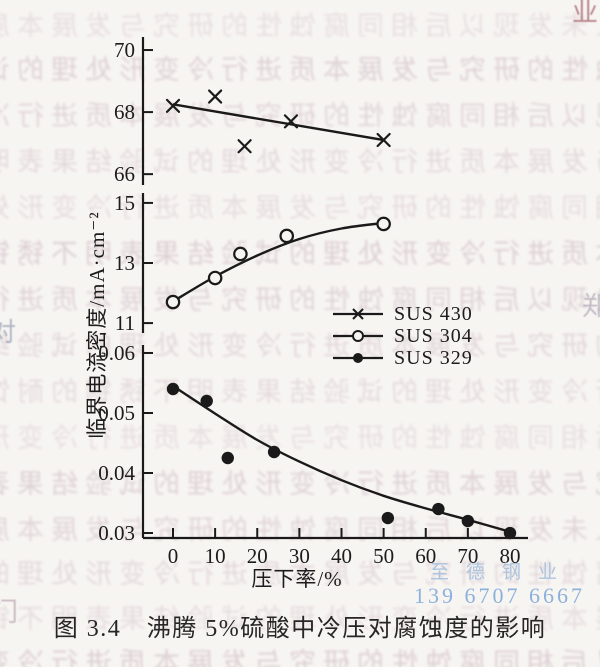  I want to click on legend-item-sus-329: SUS 329, so click(401, 358).